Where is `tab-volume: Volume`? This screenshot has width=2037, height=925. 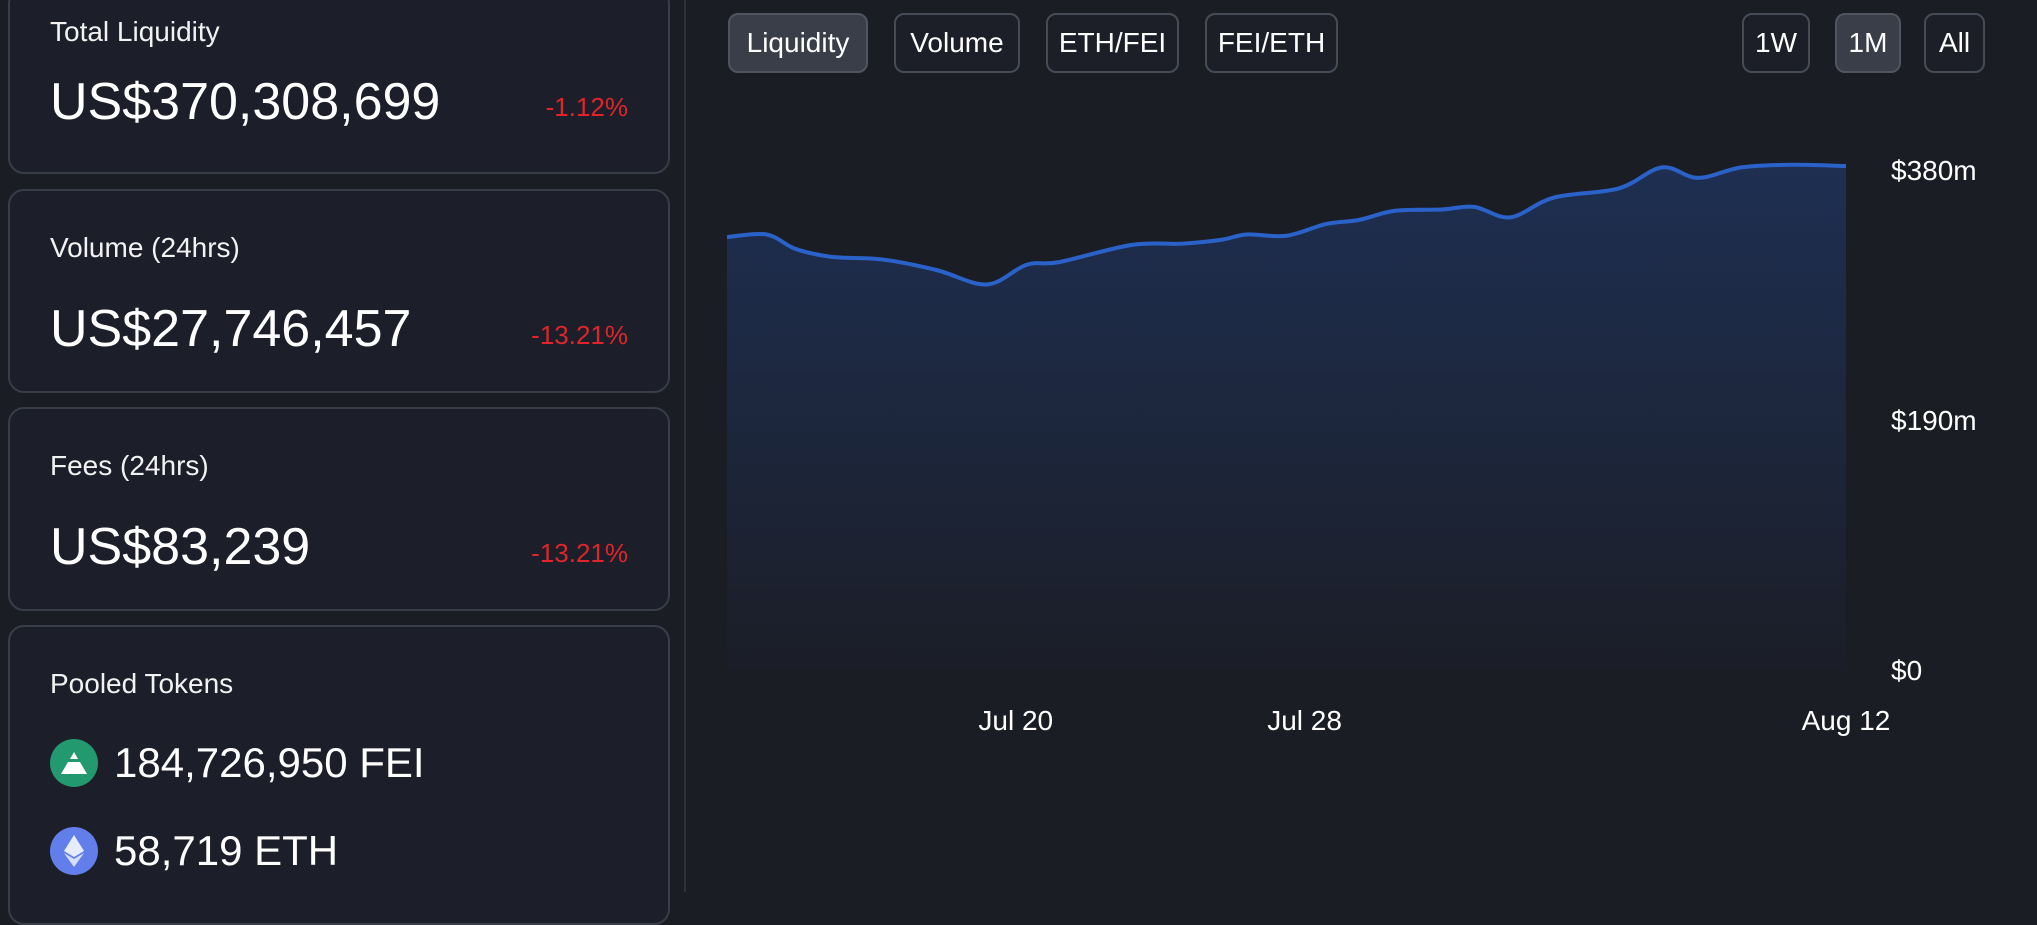 tab-volume: Volume is located at coordinates (957, 43).